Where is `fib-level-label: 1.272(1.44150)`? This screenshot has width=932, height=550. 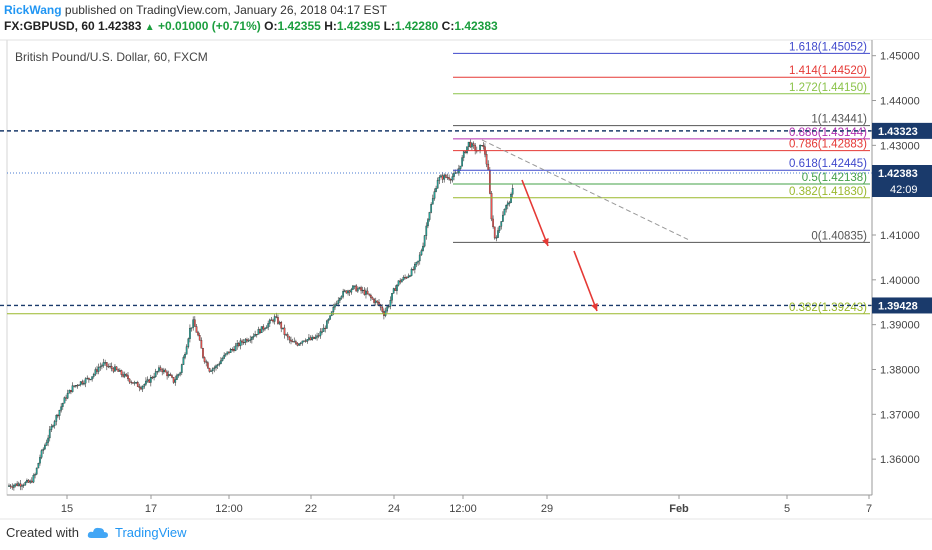 fib-level-label: 1.272(1.44150) is located at coordinates (828, 88).